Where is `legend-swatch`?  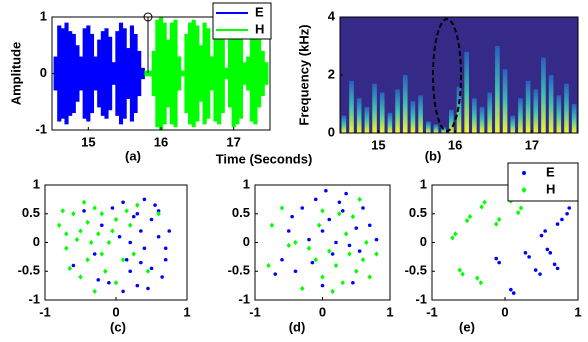 legend-swatch is located at coordinates (524, 173).